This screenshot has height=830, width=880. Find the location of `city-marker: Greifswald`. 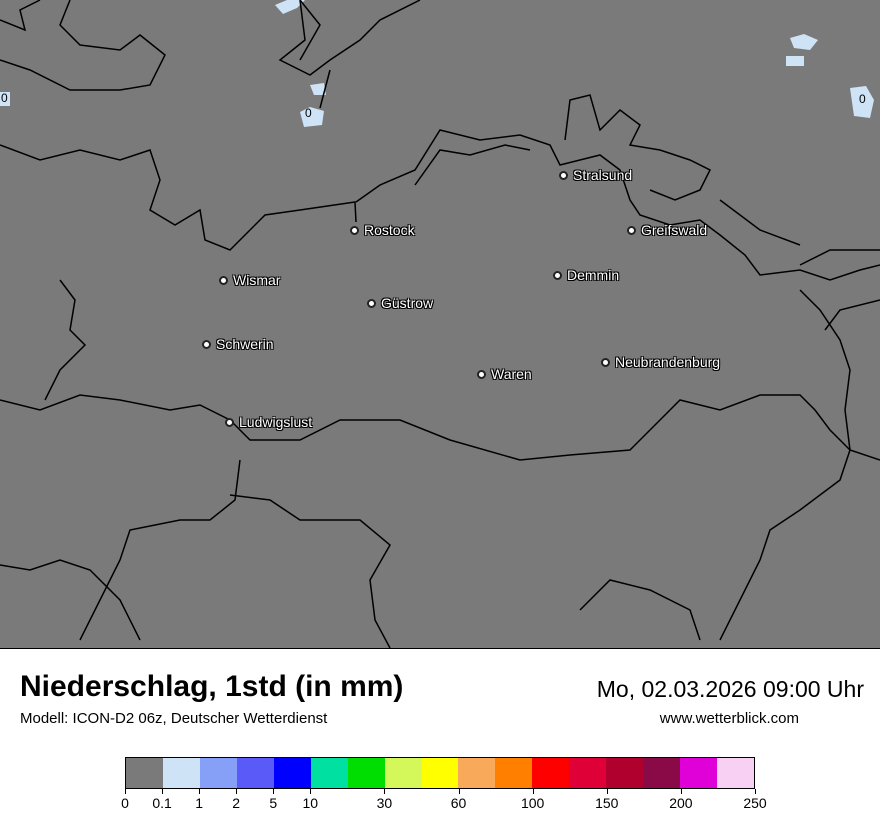

city-marker: Greifswald is located at coordinates (667, 230).